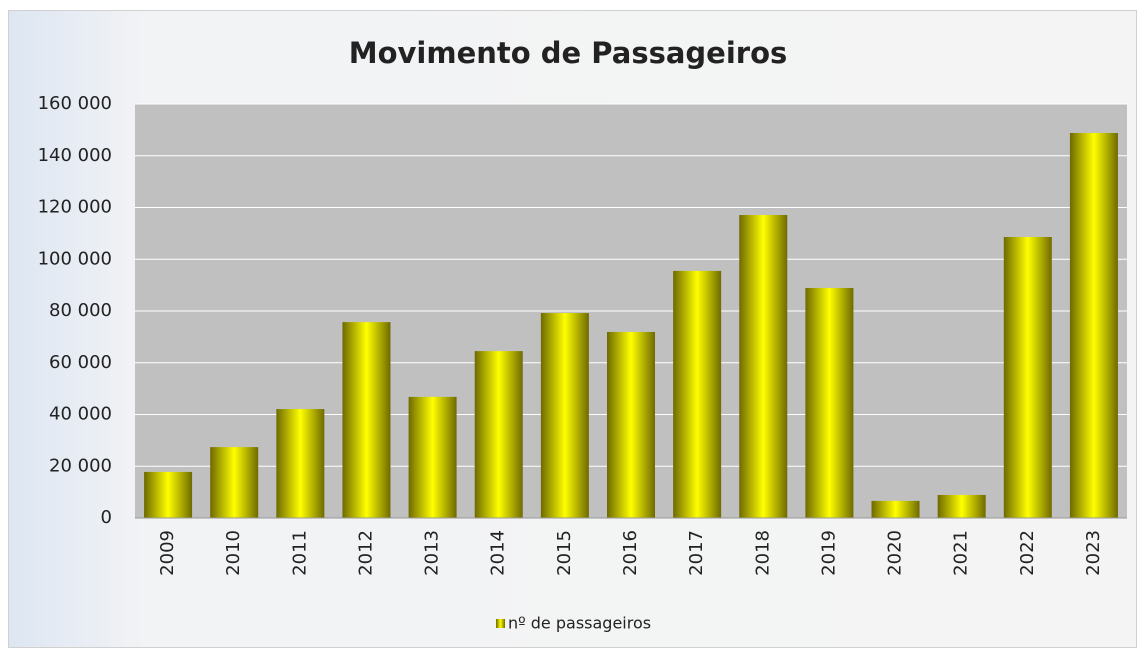 Image resolution: width=1145 pixels, height=651 pixels. Describe the element at coordinates (365, 553) in the screenshot. I see `x-tick-label: 2012` at that location.